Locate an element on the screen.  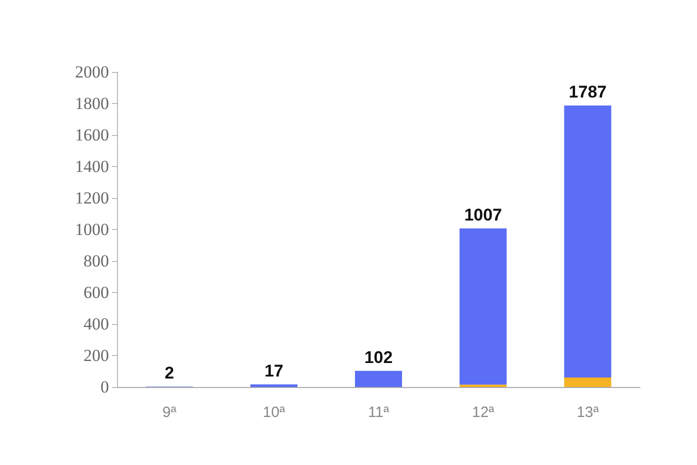
x-tick-label: 10ª is located at coordinates (274, 412).